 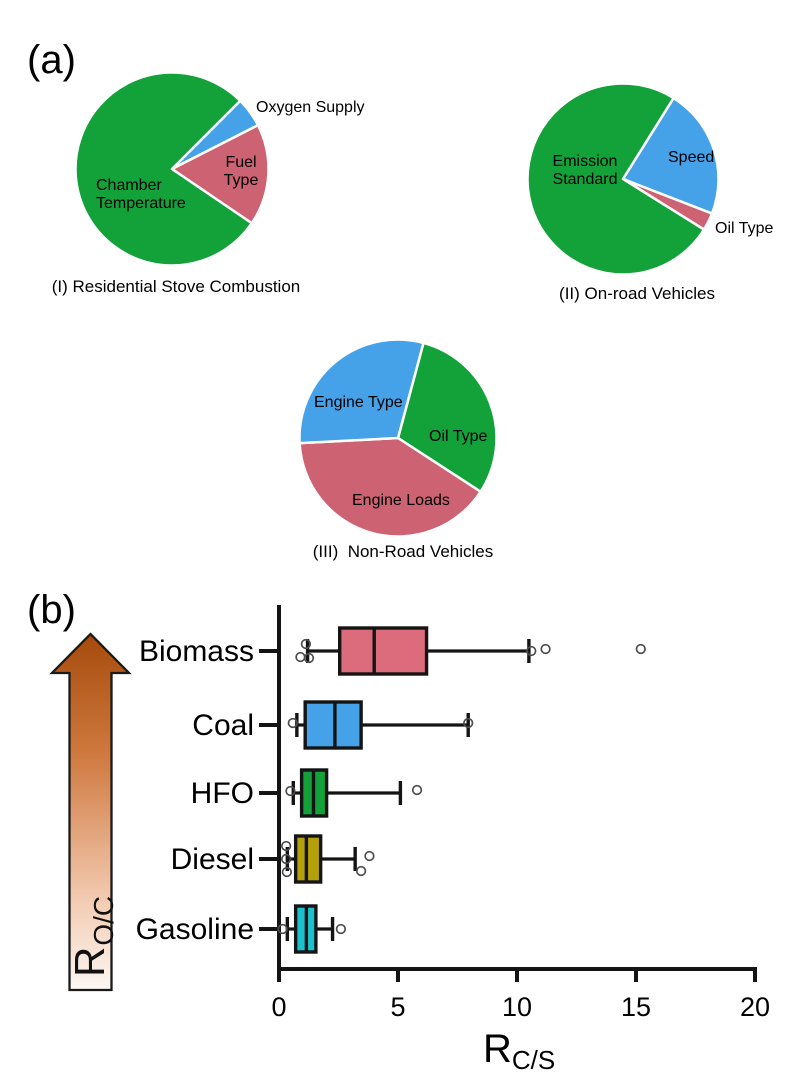 What do you see at coordinates (497, 1049) in the screenshot?
I see `x-axis-title-main: R` at bounding box center [497, 1049].